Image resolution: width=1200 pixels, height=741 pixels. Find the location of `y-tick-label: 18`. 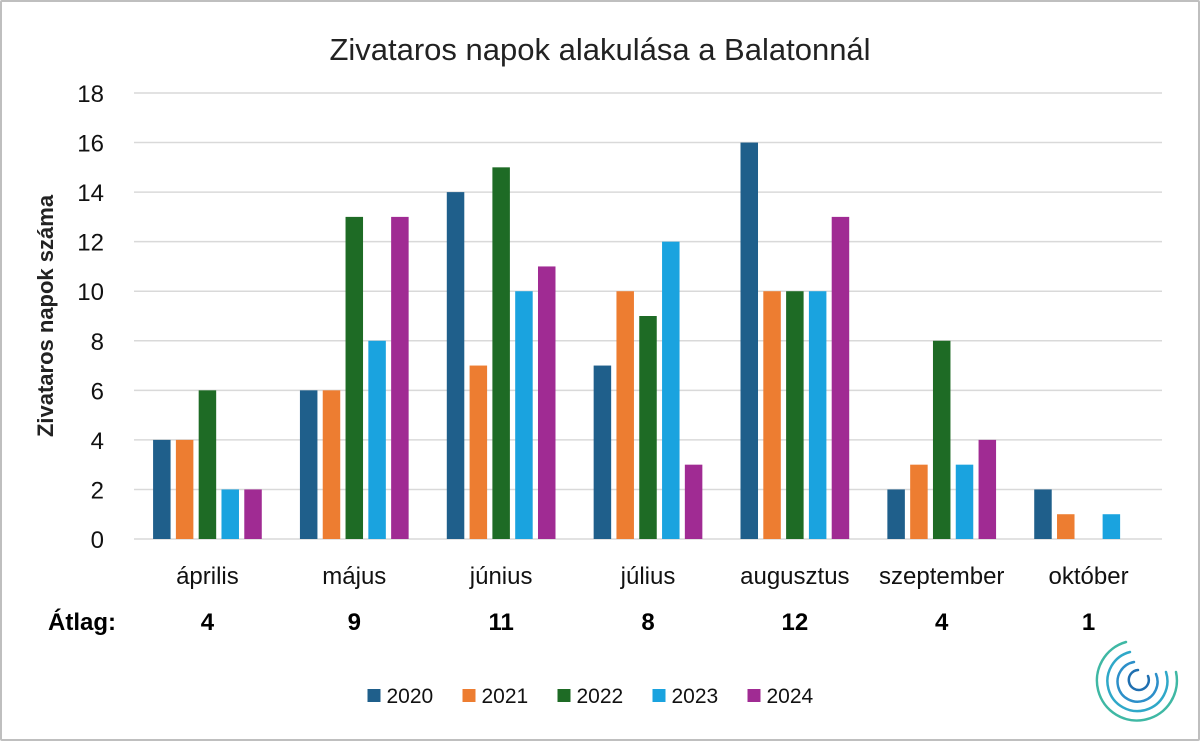

y-tick-label: 18 is located at coordinates (90, 94).